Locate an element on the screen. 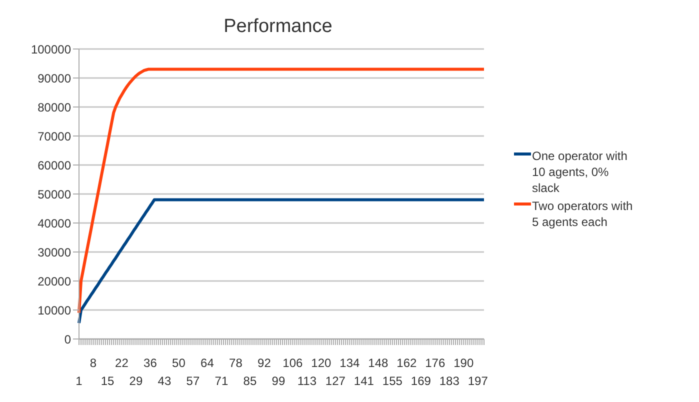  x-tick-label: 106 is located at coordinates (293, 363).